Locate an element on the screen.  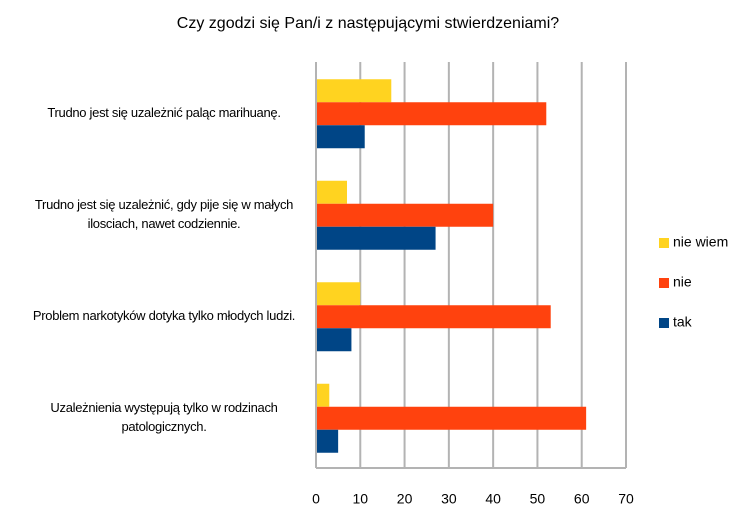
x-tick-label: 70 is located at coordinates (626, 499).